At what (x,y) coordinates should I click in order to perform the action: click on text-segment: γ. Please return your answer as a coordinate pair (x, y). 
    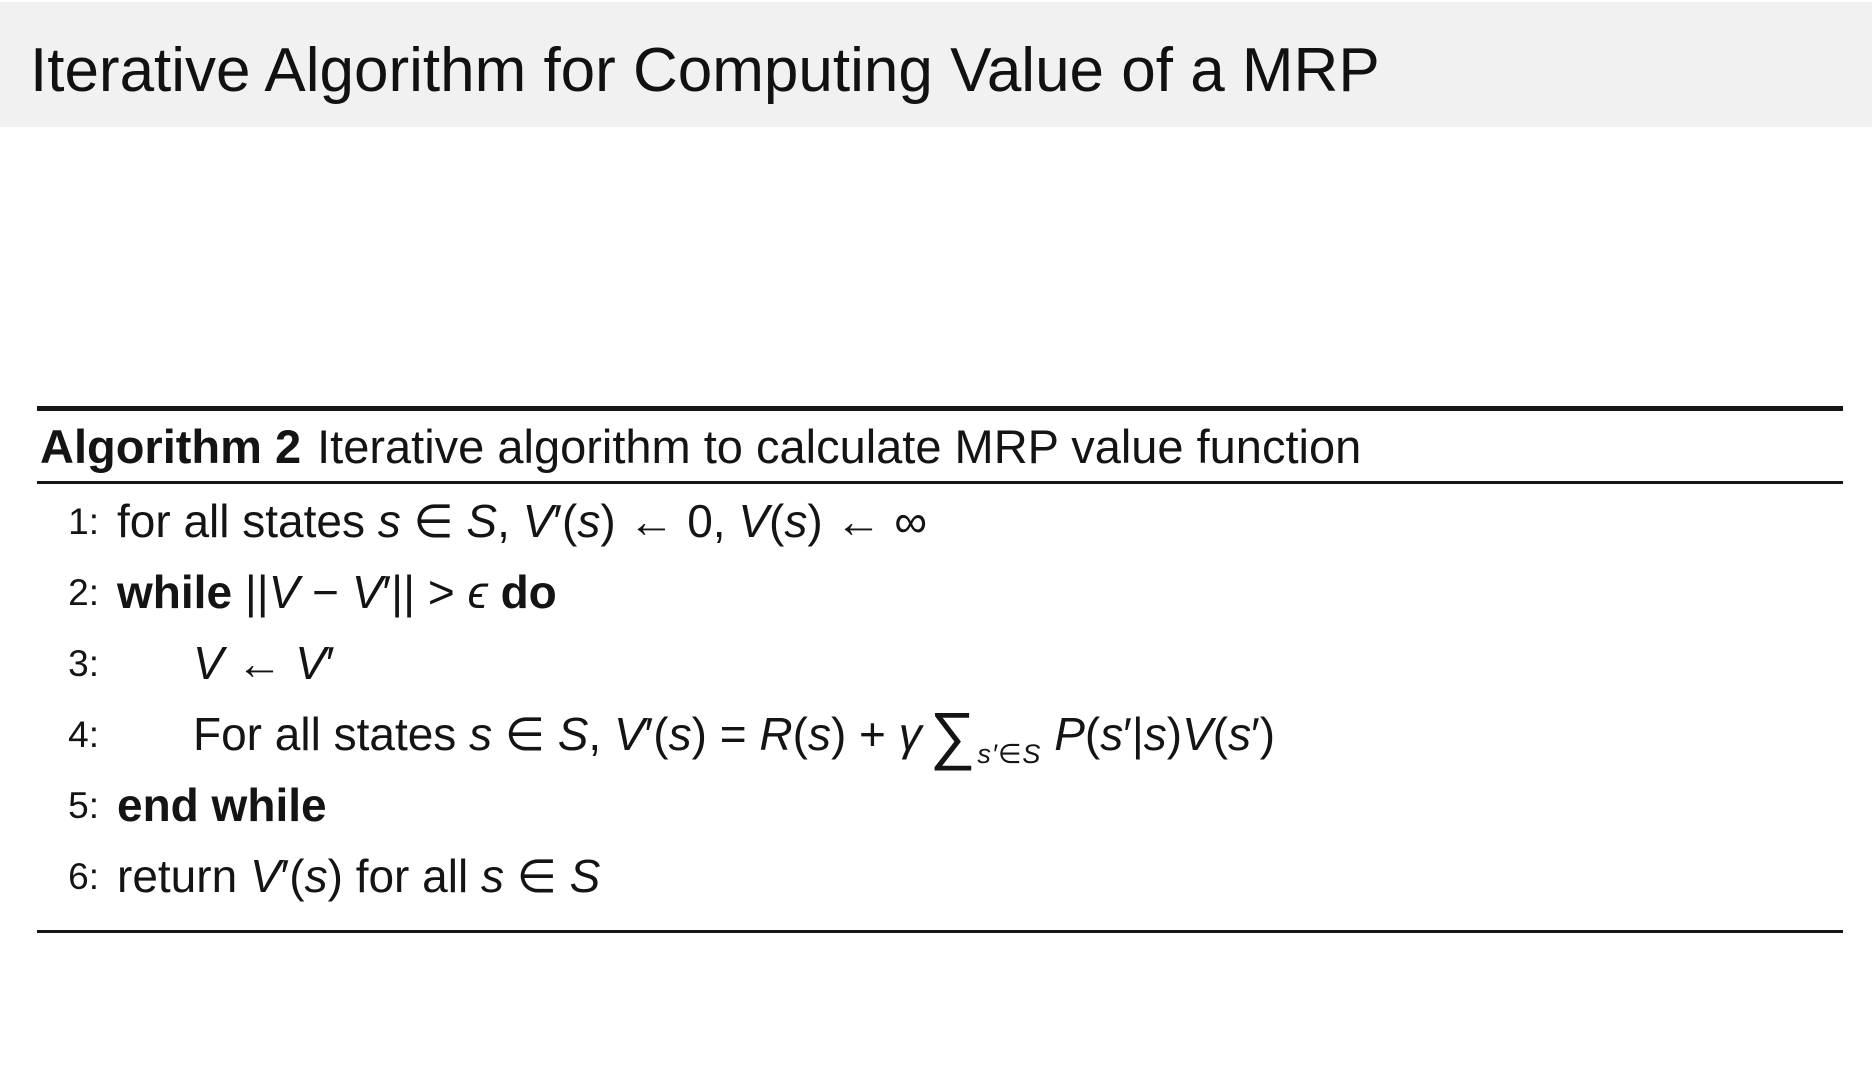
    Looking at the image, I should click on (910, 734).